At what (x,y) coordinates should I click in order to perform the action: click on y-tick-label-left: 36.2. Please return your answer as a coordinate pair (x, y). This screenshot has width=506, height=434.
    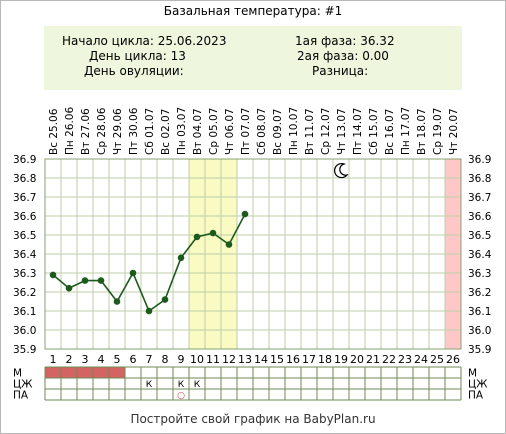
    Looking at the image, I should click on (24, 293).